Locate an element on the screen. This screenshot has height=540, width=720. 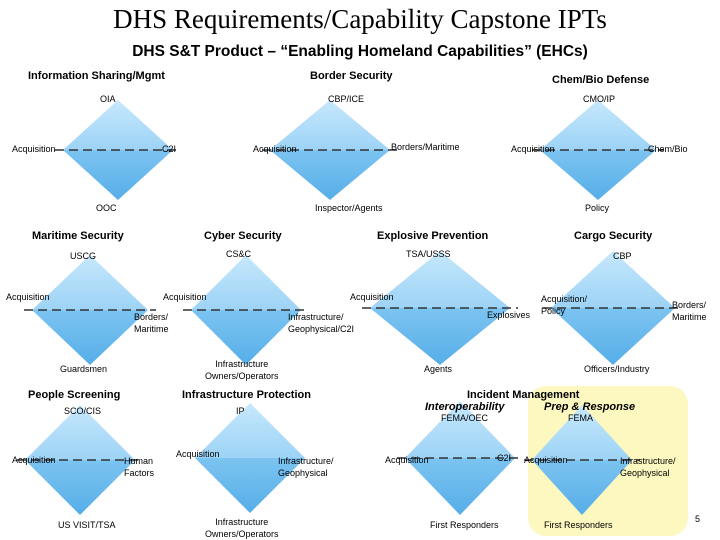
ipt-top-label: SCO/CIS is located at coordinates (83, 411).